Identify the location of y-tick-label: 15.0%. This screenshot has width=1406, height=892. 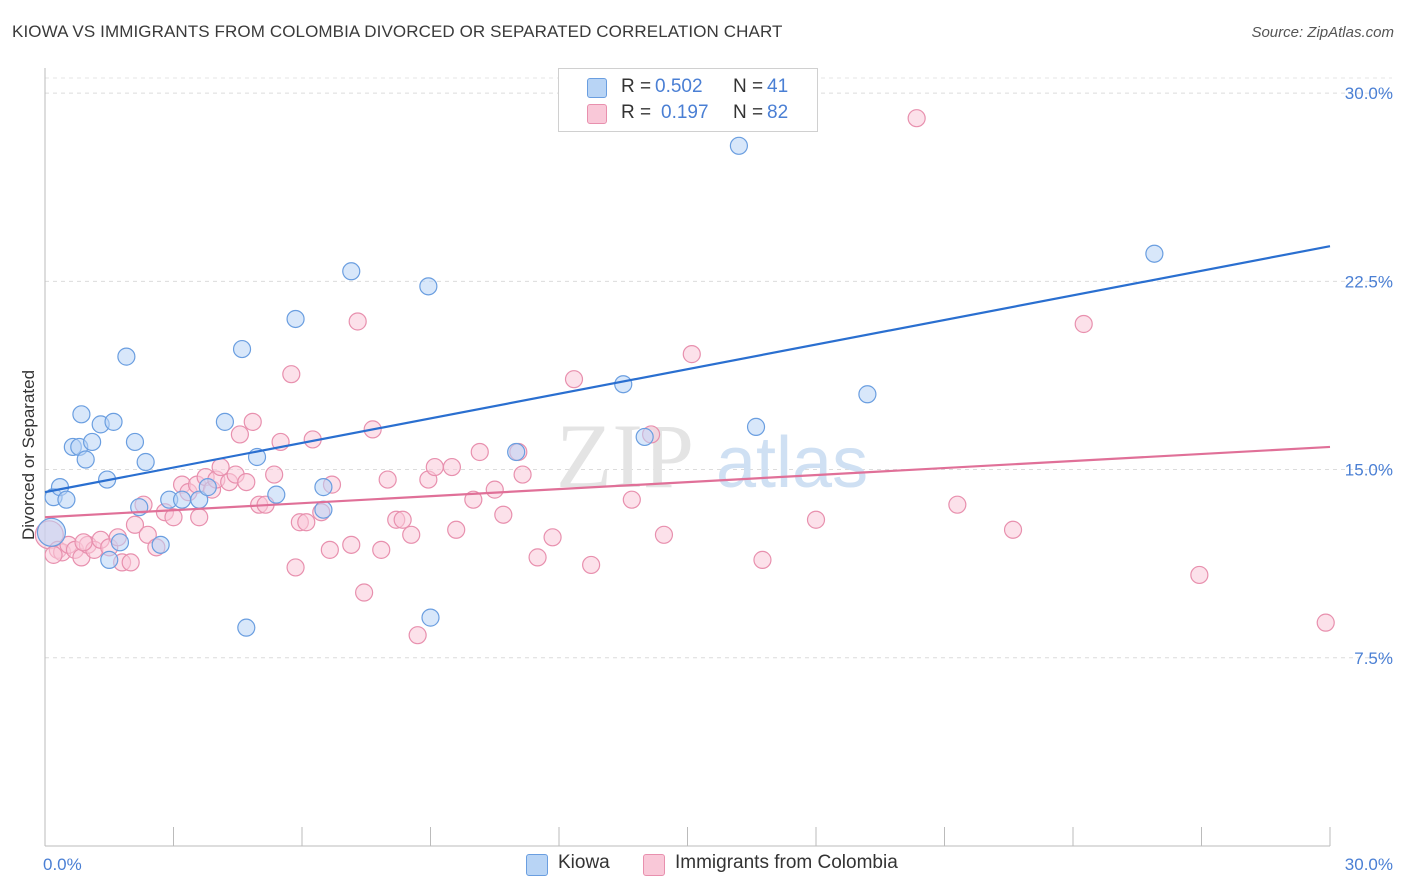
(1369, 470).